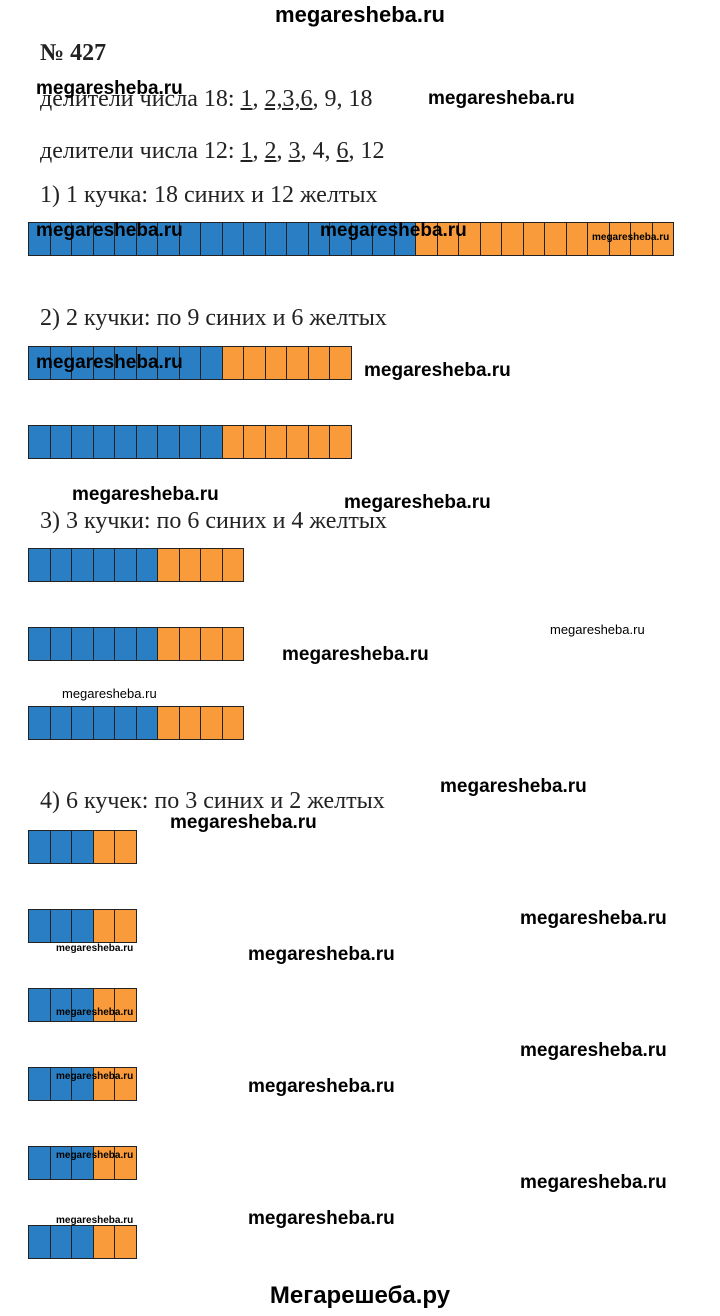  What do you see at coordinates (294, 151) in the screenshot?
I see `divisor-underlined: 3` at bounding box center [294, 151].